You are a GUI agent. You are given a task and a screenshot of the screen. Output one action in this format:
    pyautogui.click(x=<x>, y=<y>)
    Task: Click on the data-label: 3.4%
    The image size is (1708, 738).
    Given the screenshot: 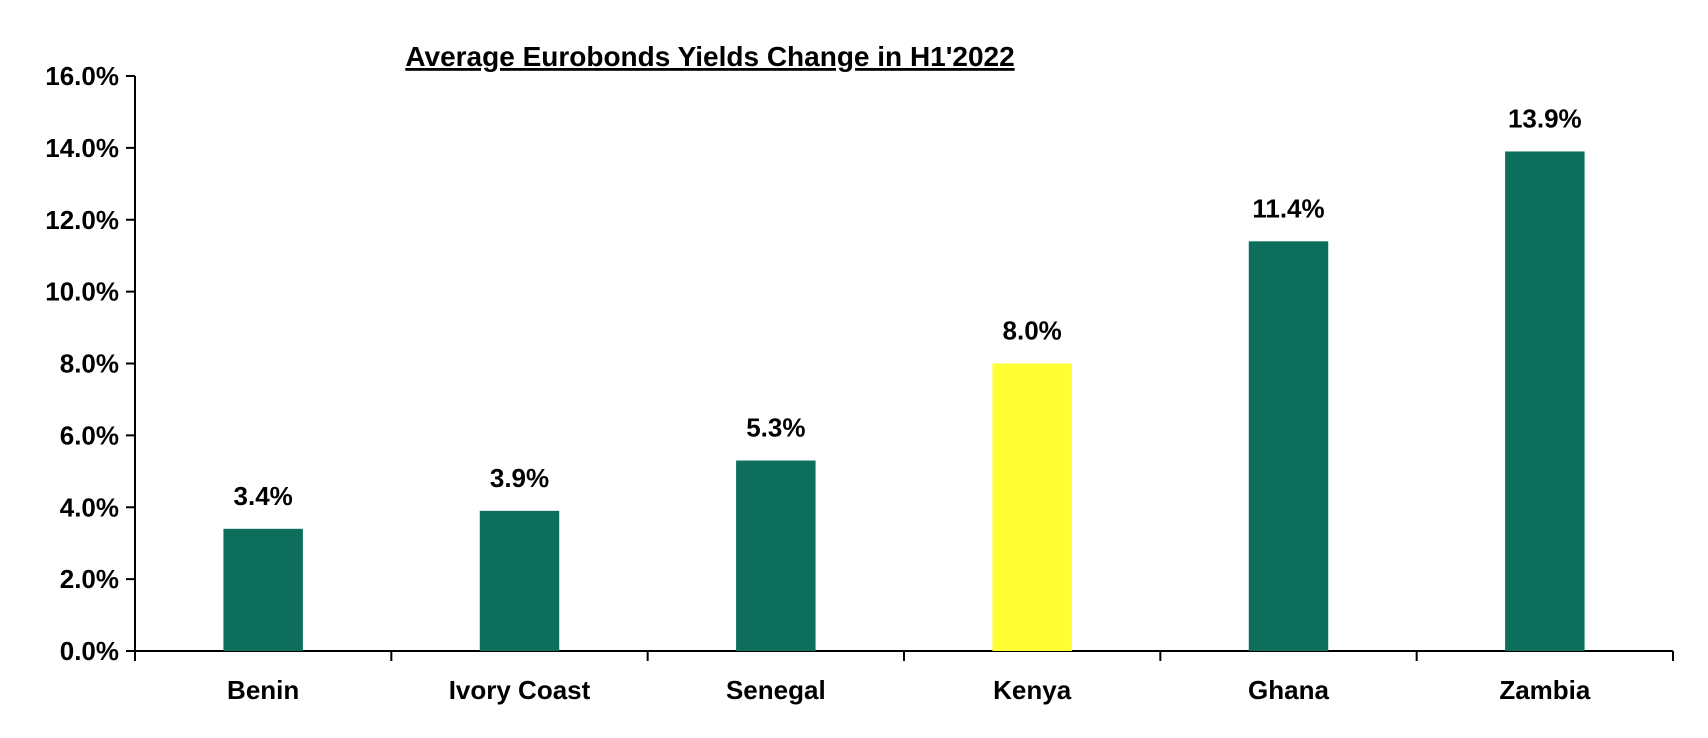 What is the action you would take?
    pyautogui.click(x=263, y=496)
    